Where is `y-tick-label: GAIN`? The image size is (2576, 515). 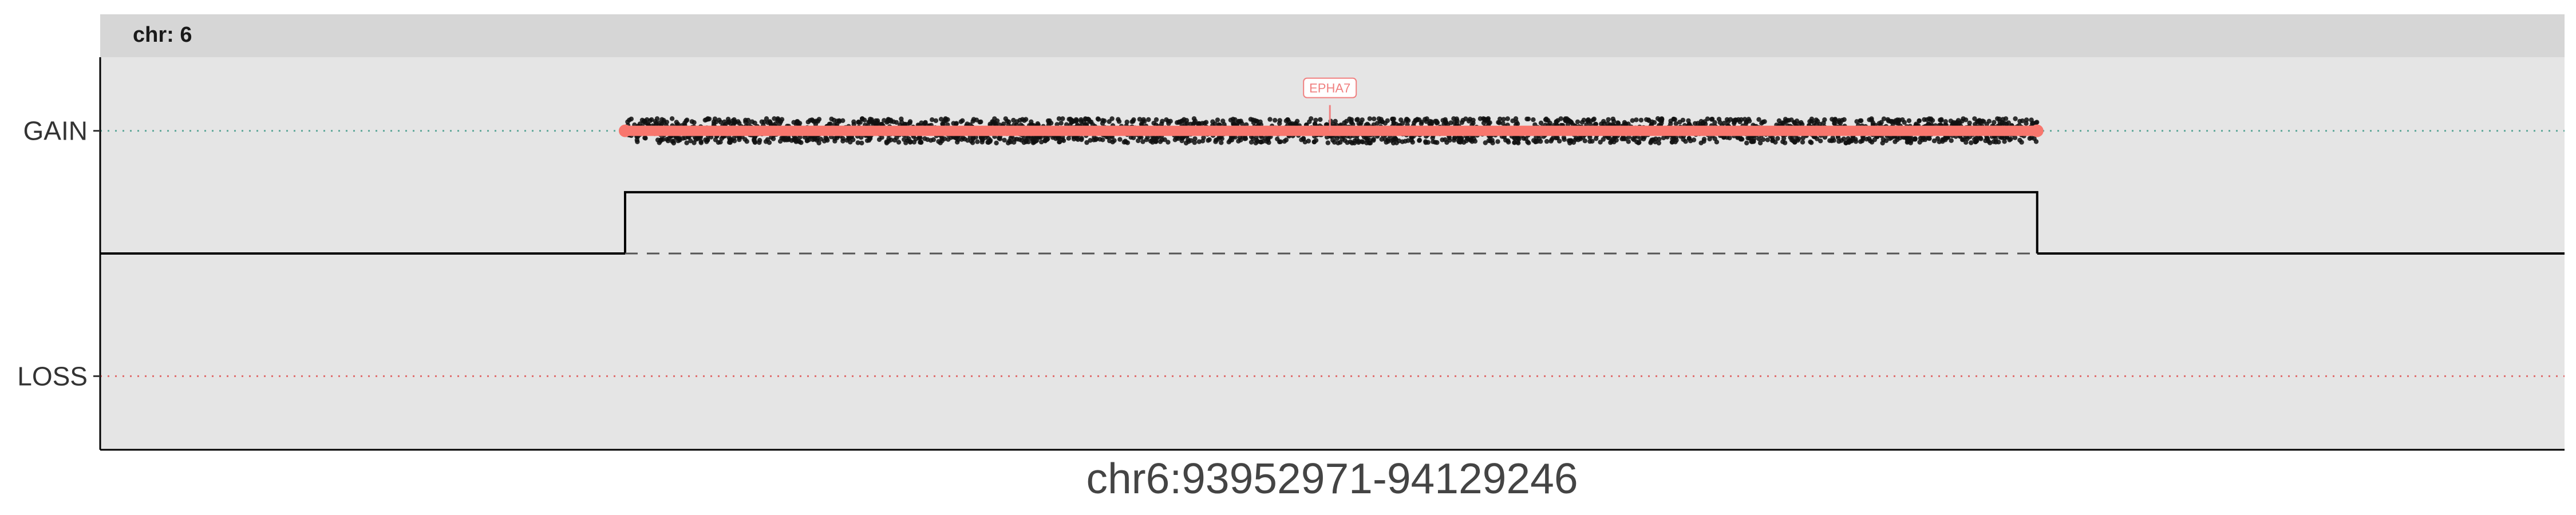
y-tick-label: GAIN is located at coordinates (55, 131).